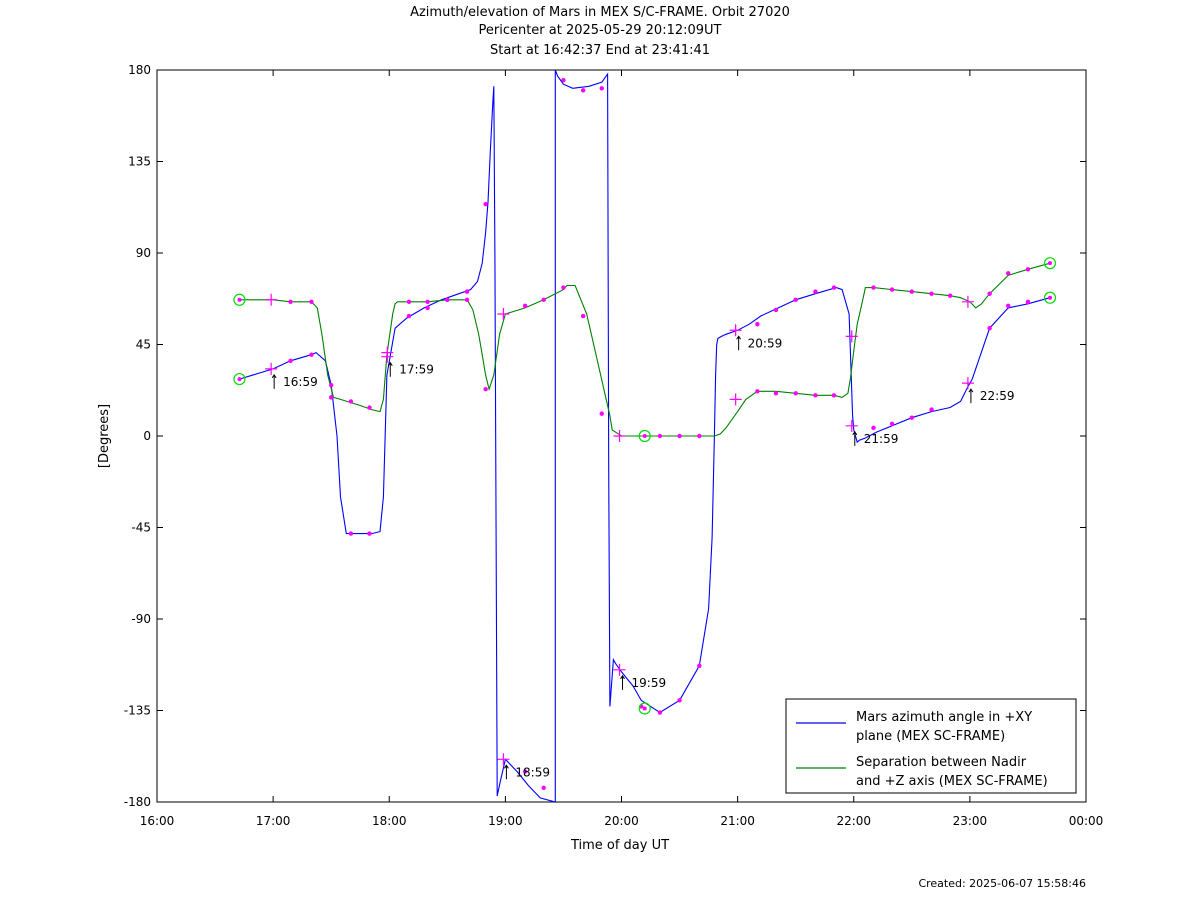  Describe the element at coordinates (941, 762) in the screenshot. I see `legend-label-2: Separation between Nadir` at that location.